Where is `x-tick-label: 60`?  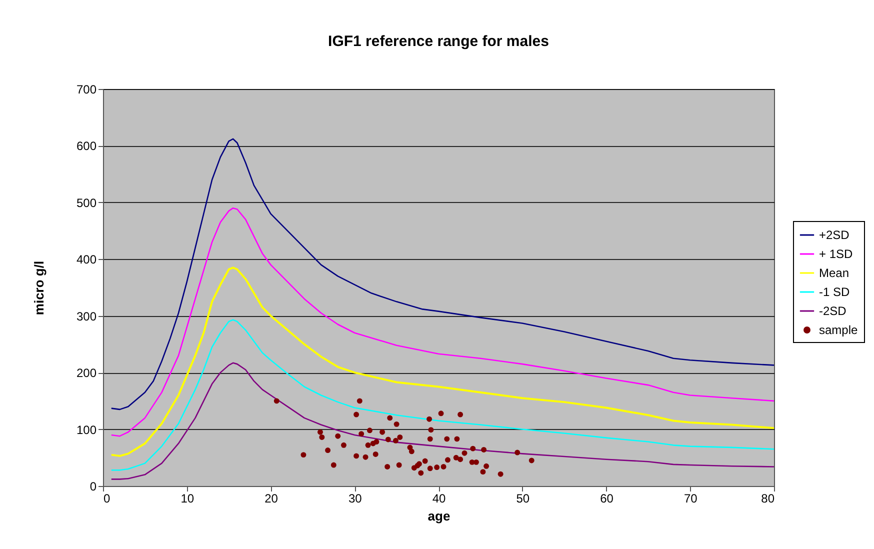 x-tick-label: 60 is located at coordinates (607, 499).